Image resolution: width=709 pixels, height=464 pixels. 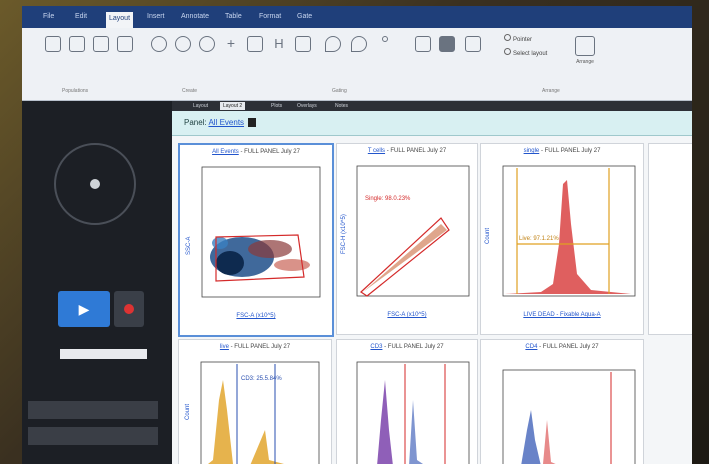 What do you see at coordinates (432, 106) in the screenshot?
I see `document-tab-bar: Layout Layout 2 Plots Overlays Notes` at bounding box center [432, 106].